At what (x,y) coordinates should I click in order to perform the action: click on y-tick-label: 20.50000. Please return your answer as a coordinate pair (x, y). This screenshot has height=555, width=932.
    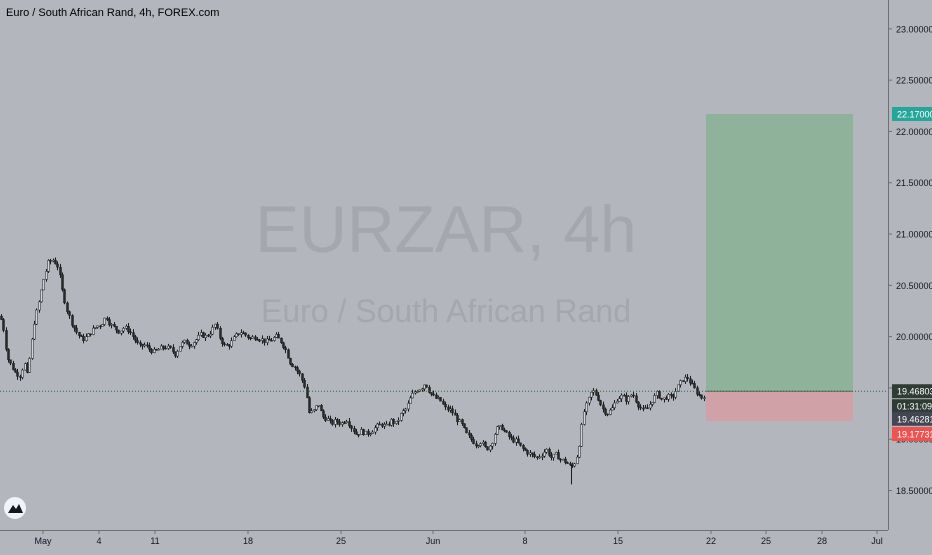
    Looking at the image, I should click on (914, 286).